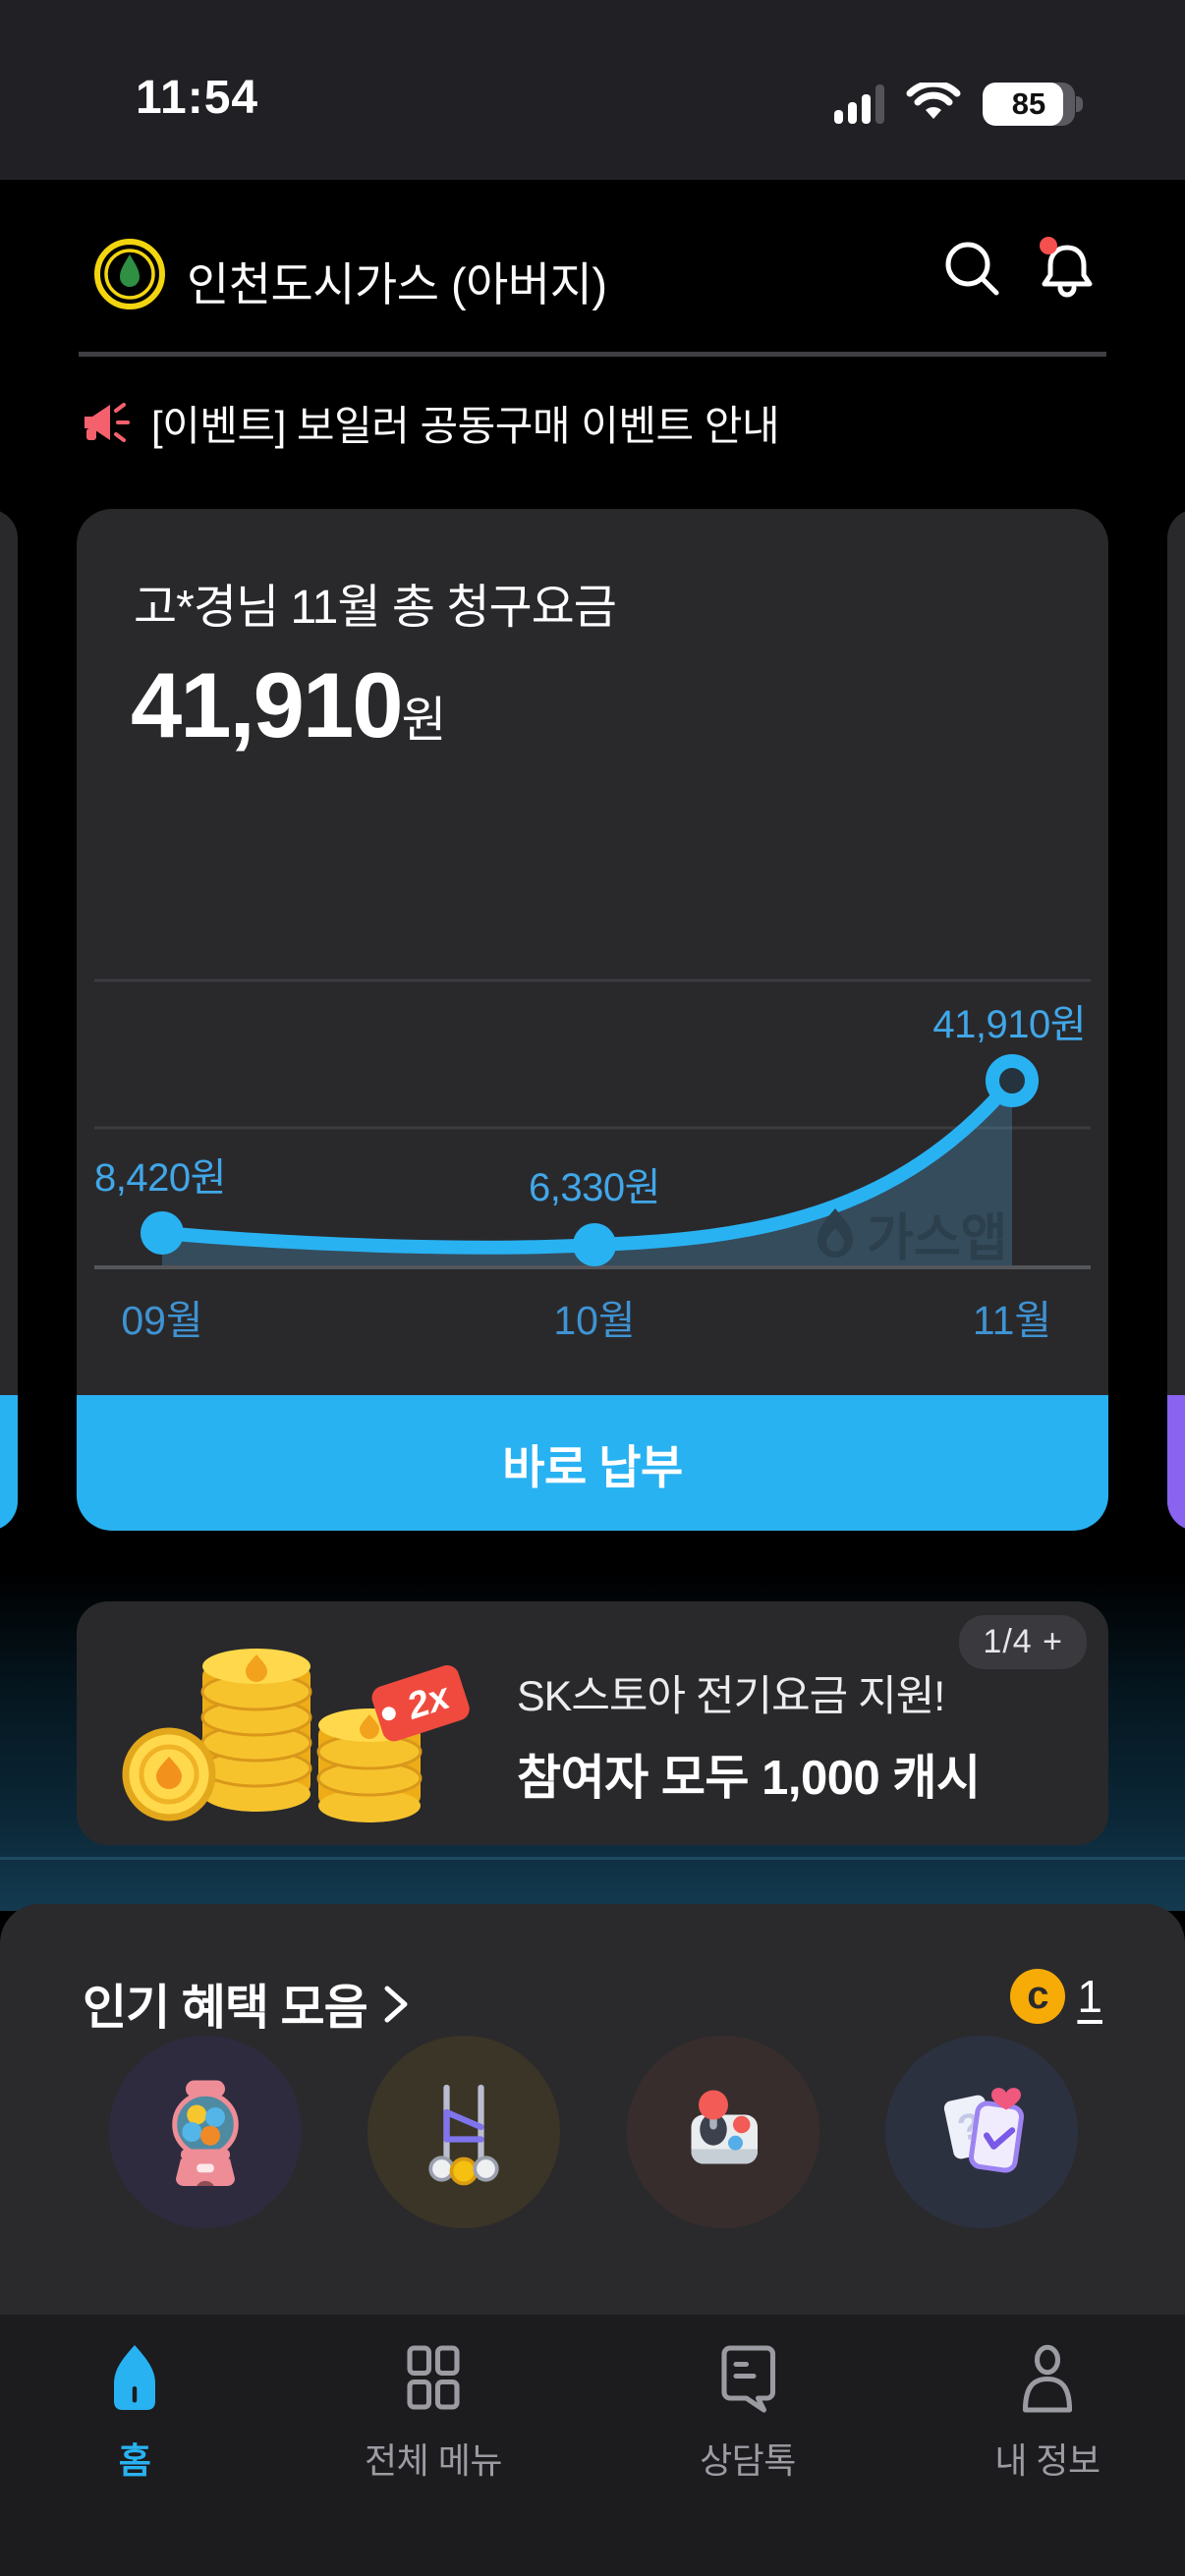 This screenshot has width=1185, height=2576. Describe the element at coordinates (592, 1463) in the screenshot. I see `pay-now-button: 바로 납부` at that location.